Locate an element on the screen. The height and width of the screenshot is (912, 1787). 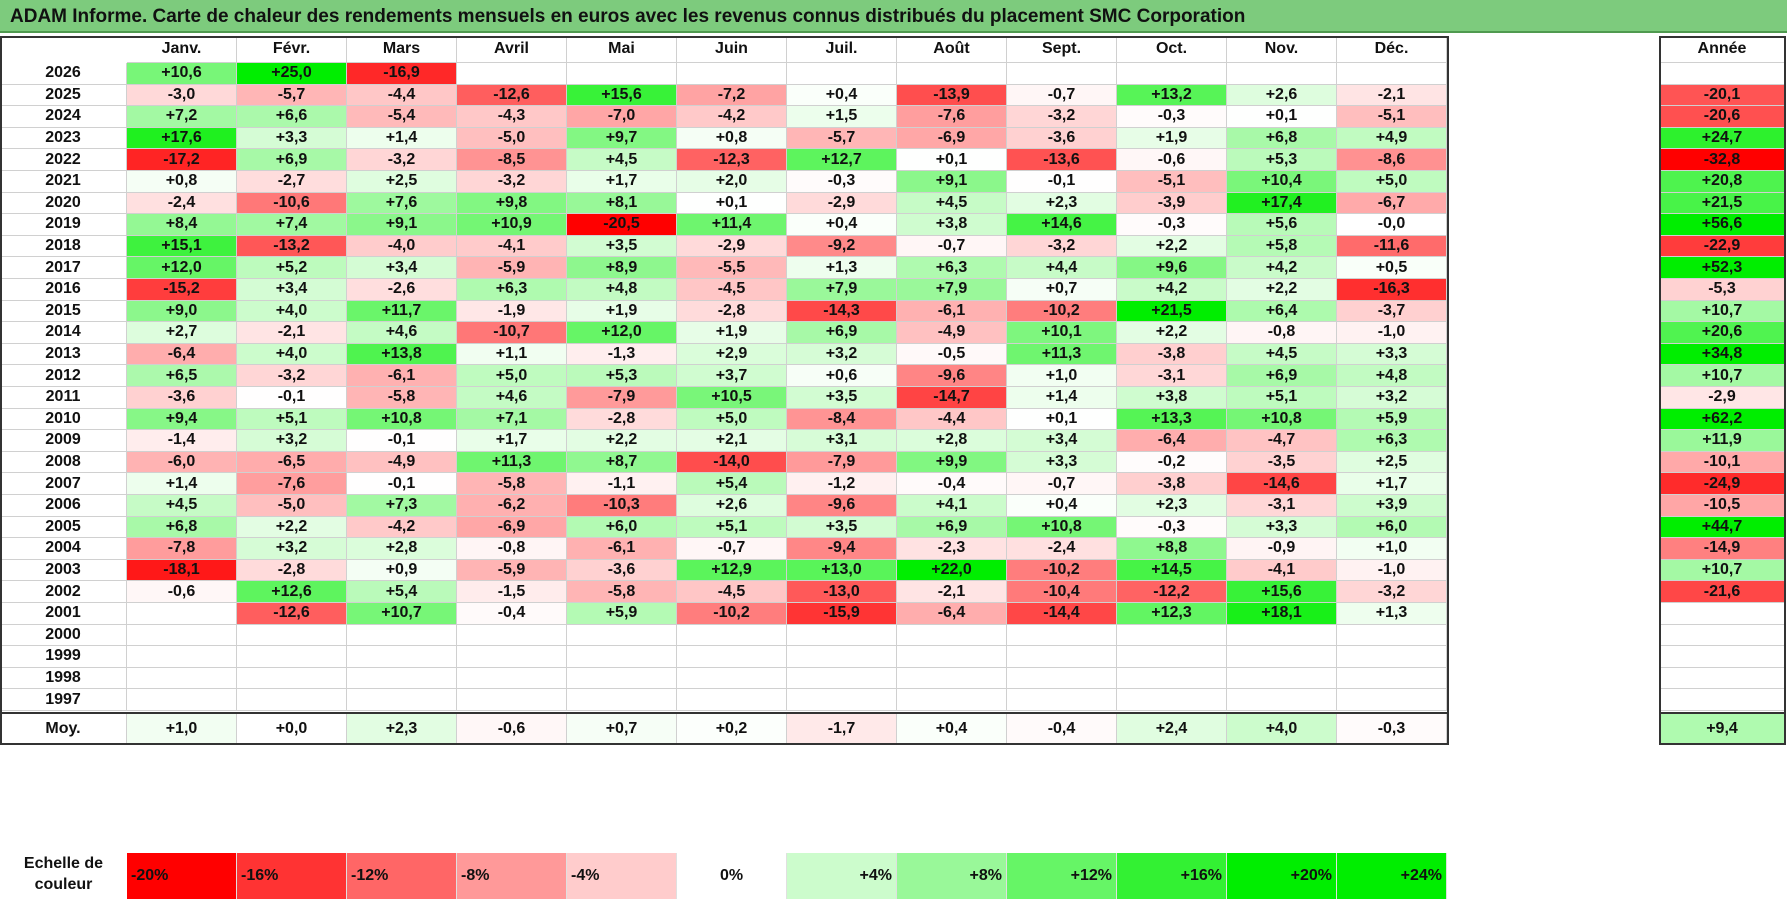
month-header: Sept. is located at coordinates (1062, 49).